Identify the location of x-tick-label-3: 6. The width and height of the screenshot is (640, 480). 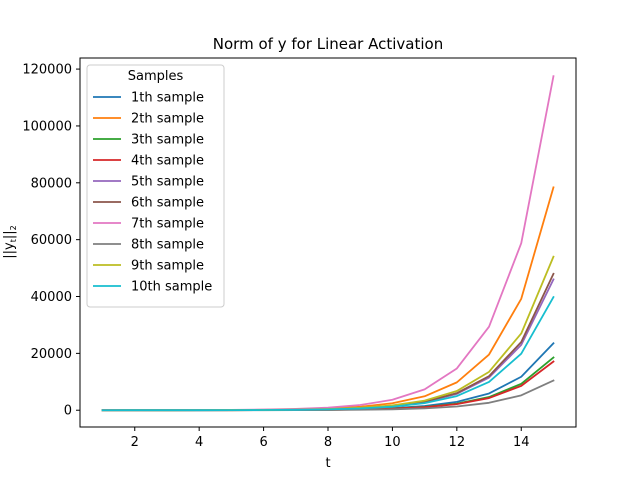
(263, 442).